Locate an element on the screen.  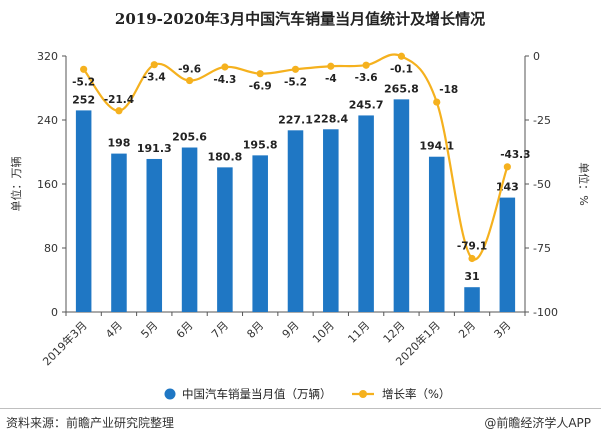
x-tick-label: 6月 is located at coordinates (185, 330).